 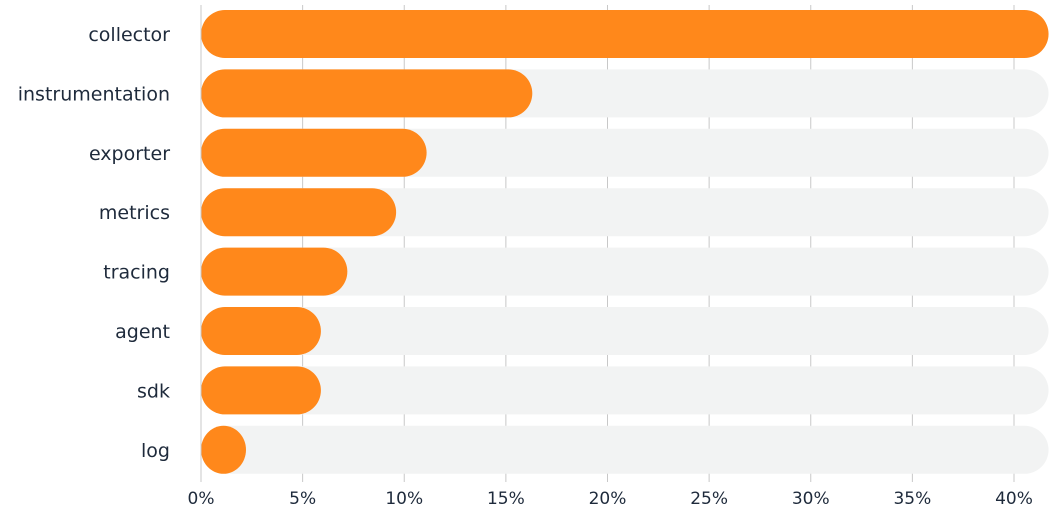 I want to click on category-label: metrics, so click(x=134, y=213).